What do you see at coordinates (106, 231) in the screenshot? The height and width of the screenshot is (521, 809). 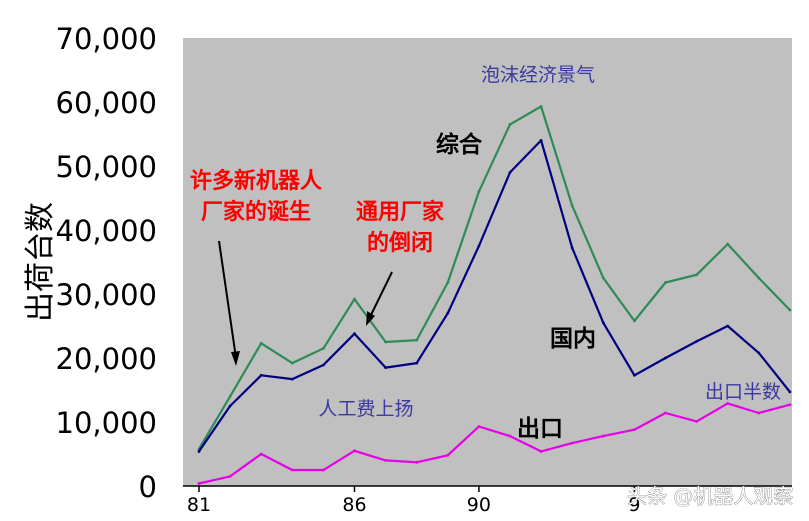 I see `y-tick-label: 40,000` at bounding box center [106, 231].